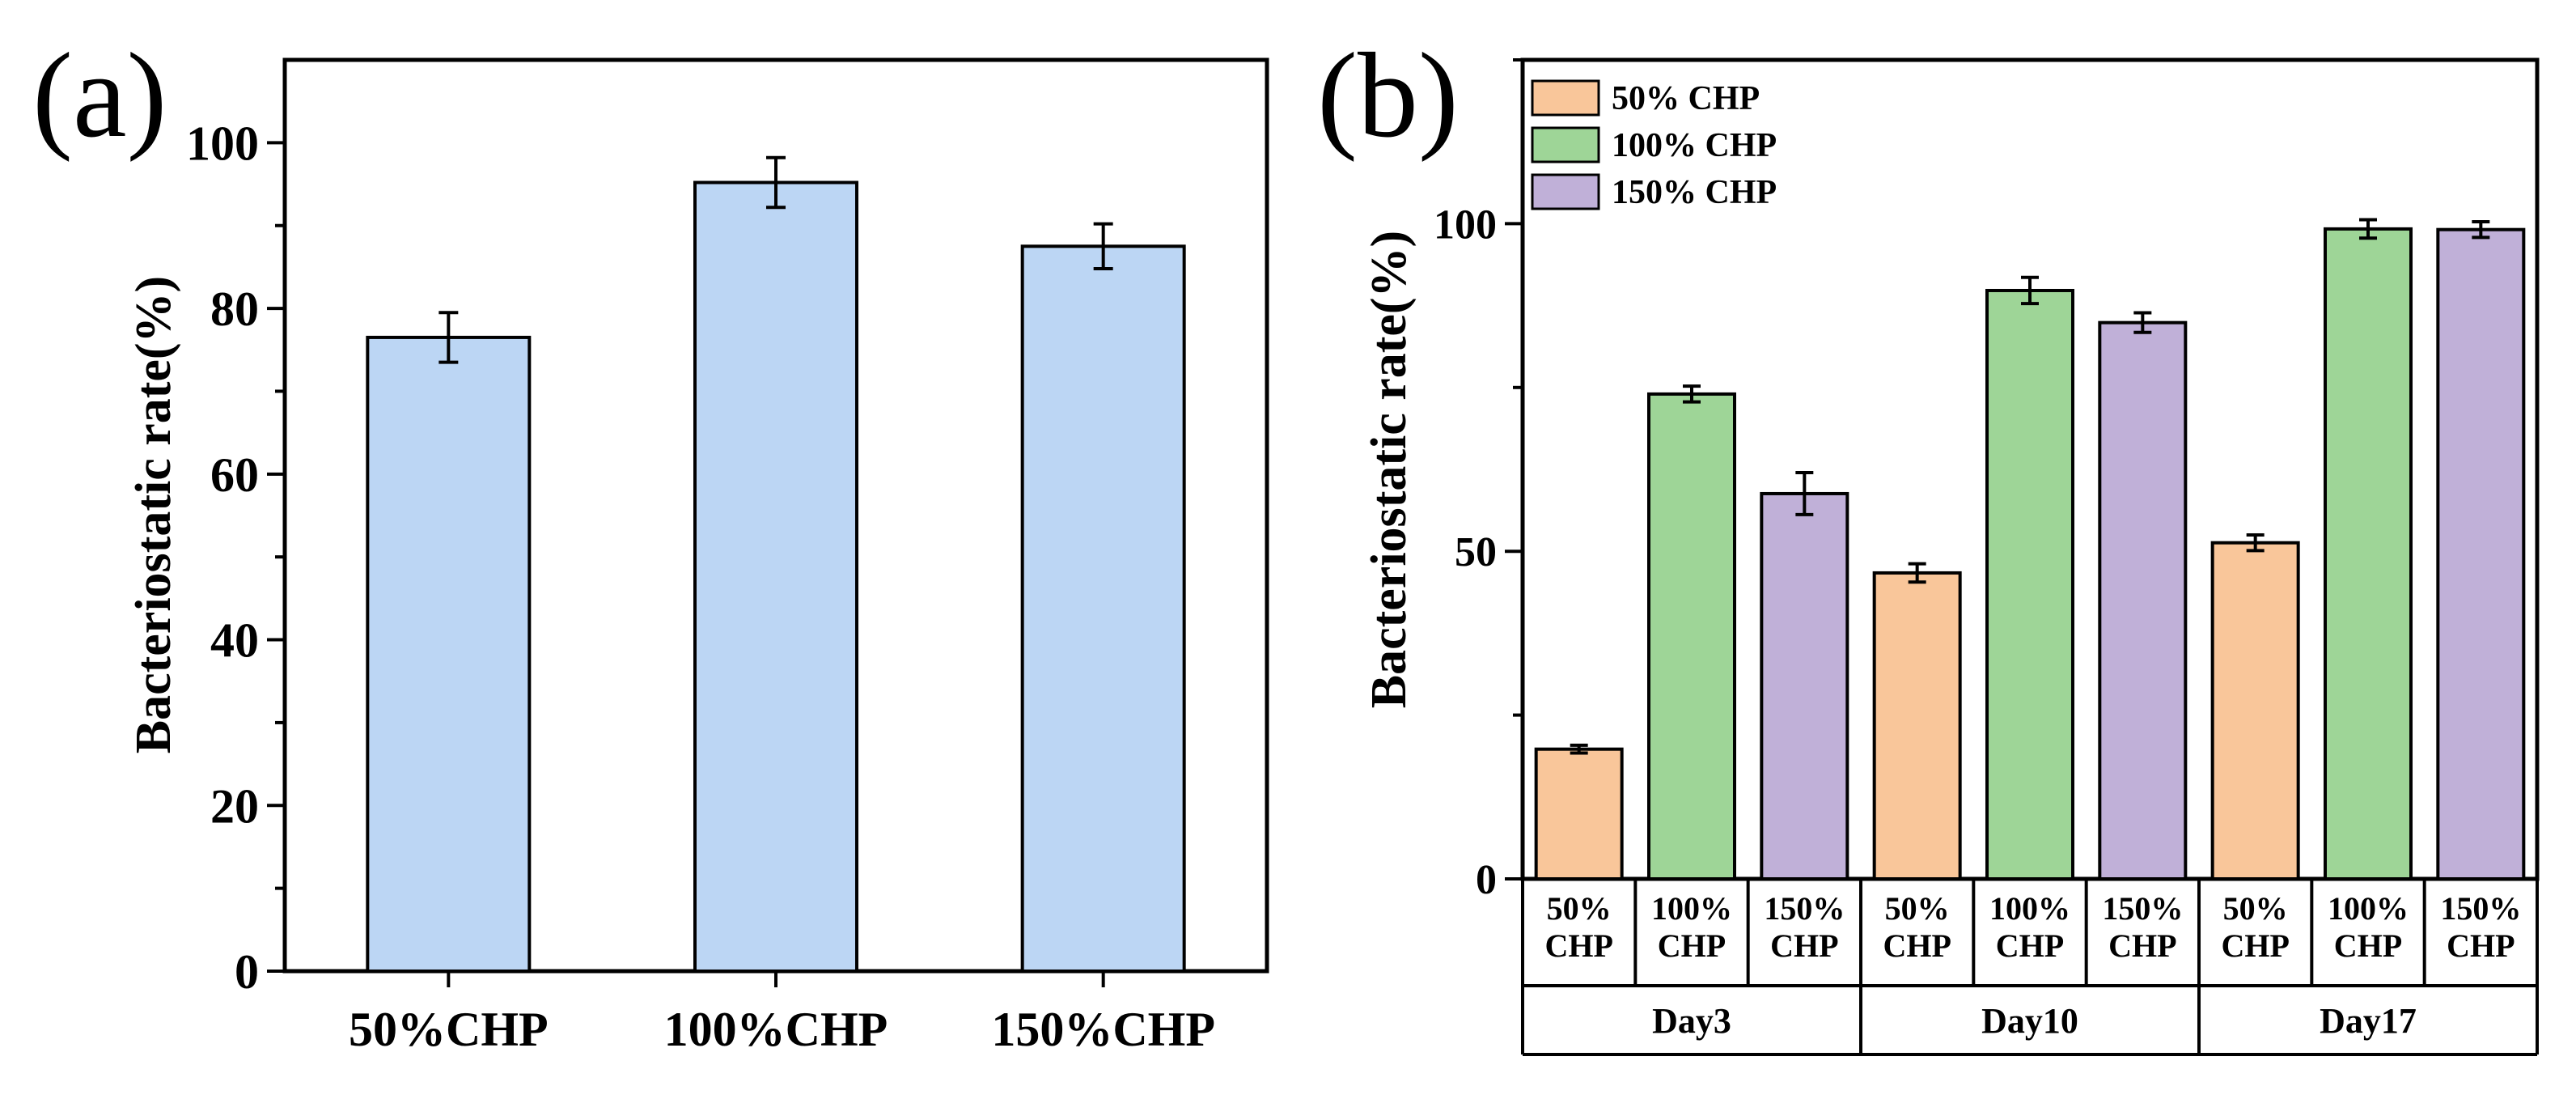 This screenshot has height=1099, width=2576. What do you see at coordinates (1486, 880) in the screenshot?
I see `panel-b-y-tick-label: 0` at bounding box center [1486, 880].